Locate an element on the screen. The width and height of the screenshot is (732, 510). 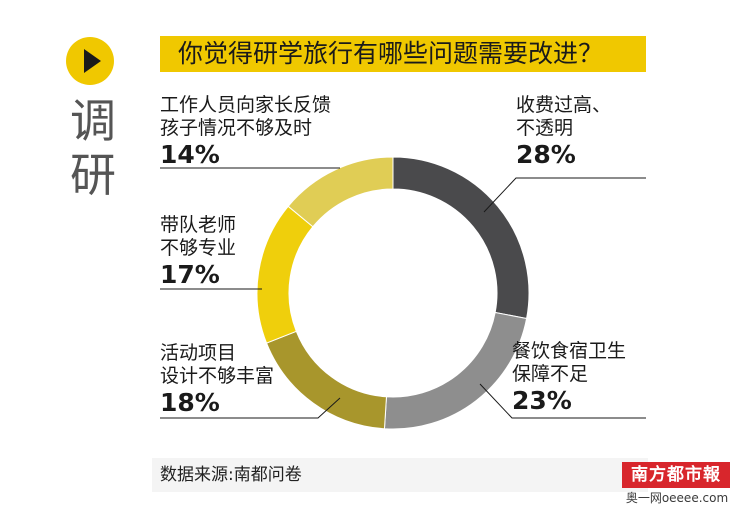
logo-wordmark: 南方都市報 is located at coordinates (676, 475).